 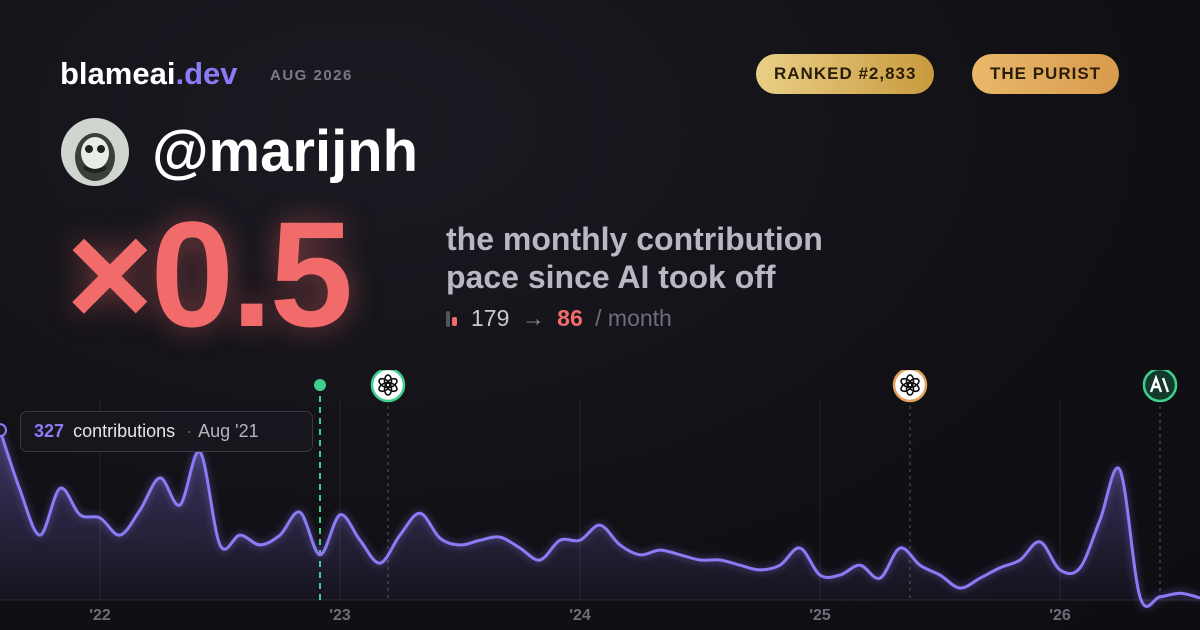 What do you see at coordinates (118, 73) in the screenshot?
I see `site: blameai` at bounding box center [118, 73].